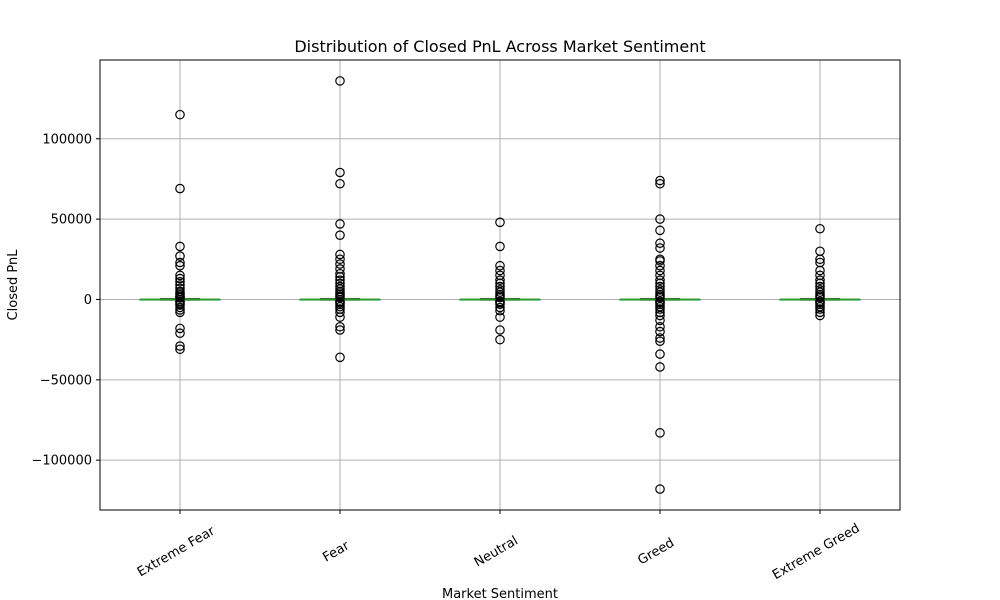  What do you see at coordinates (88, 300) in the screenshot?
I see `y-tick-label: 0` at bounding box center [88, 300].